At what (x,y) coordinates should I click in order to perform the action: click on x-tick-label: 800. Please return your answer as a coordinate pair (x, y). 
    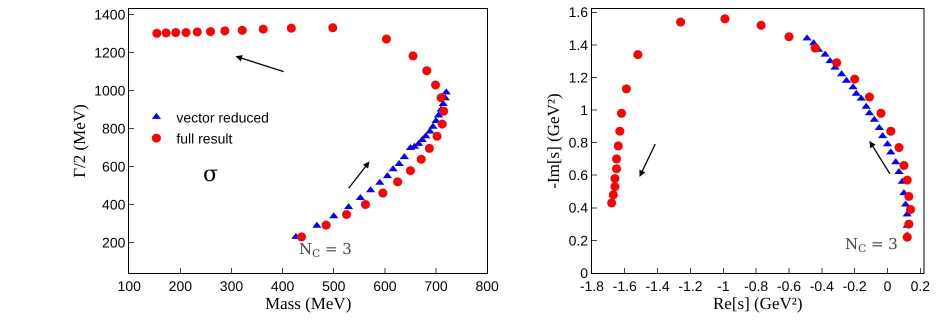
    Looking at the image, I should click on (487, 286).